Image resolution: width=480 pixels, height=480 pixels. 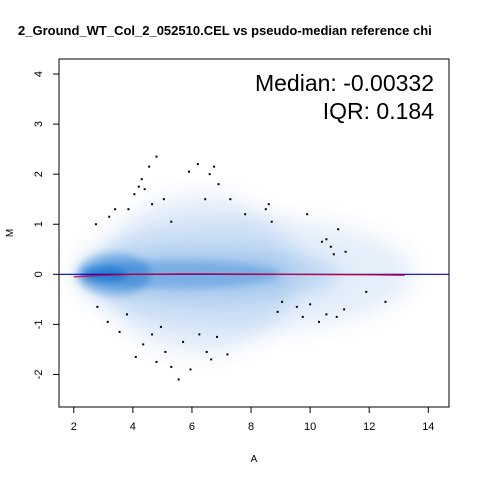 What do you see at coordinates (74, 427) in the screenshot?
I see `x-tick-label: 2` at bounding box center [74, 427].